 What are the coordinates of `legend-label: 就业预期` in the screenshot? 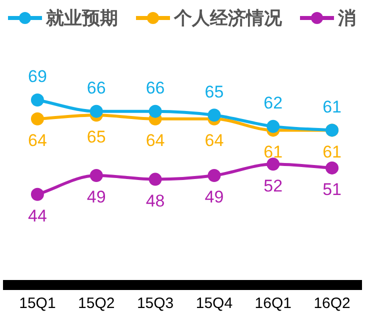 It's located at (82, 18).